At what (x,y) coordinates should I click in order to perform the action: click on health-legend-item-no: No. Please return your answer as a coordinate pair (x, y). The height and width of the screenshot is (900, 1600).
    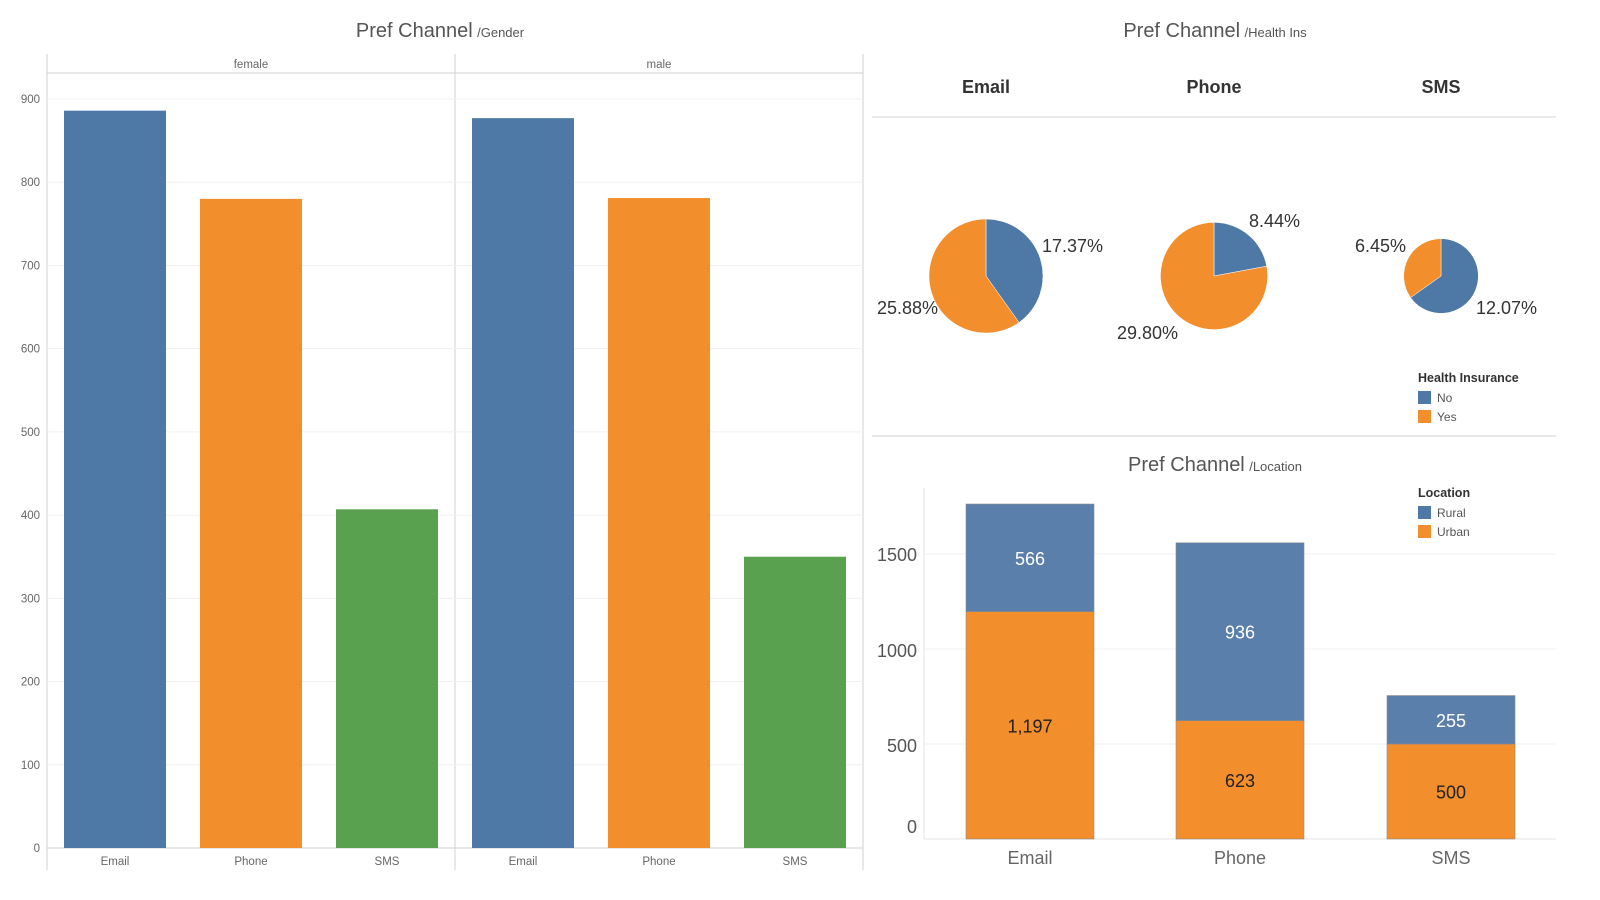
    Looking at the image, I should click on (1468, 397).